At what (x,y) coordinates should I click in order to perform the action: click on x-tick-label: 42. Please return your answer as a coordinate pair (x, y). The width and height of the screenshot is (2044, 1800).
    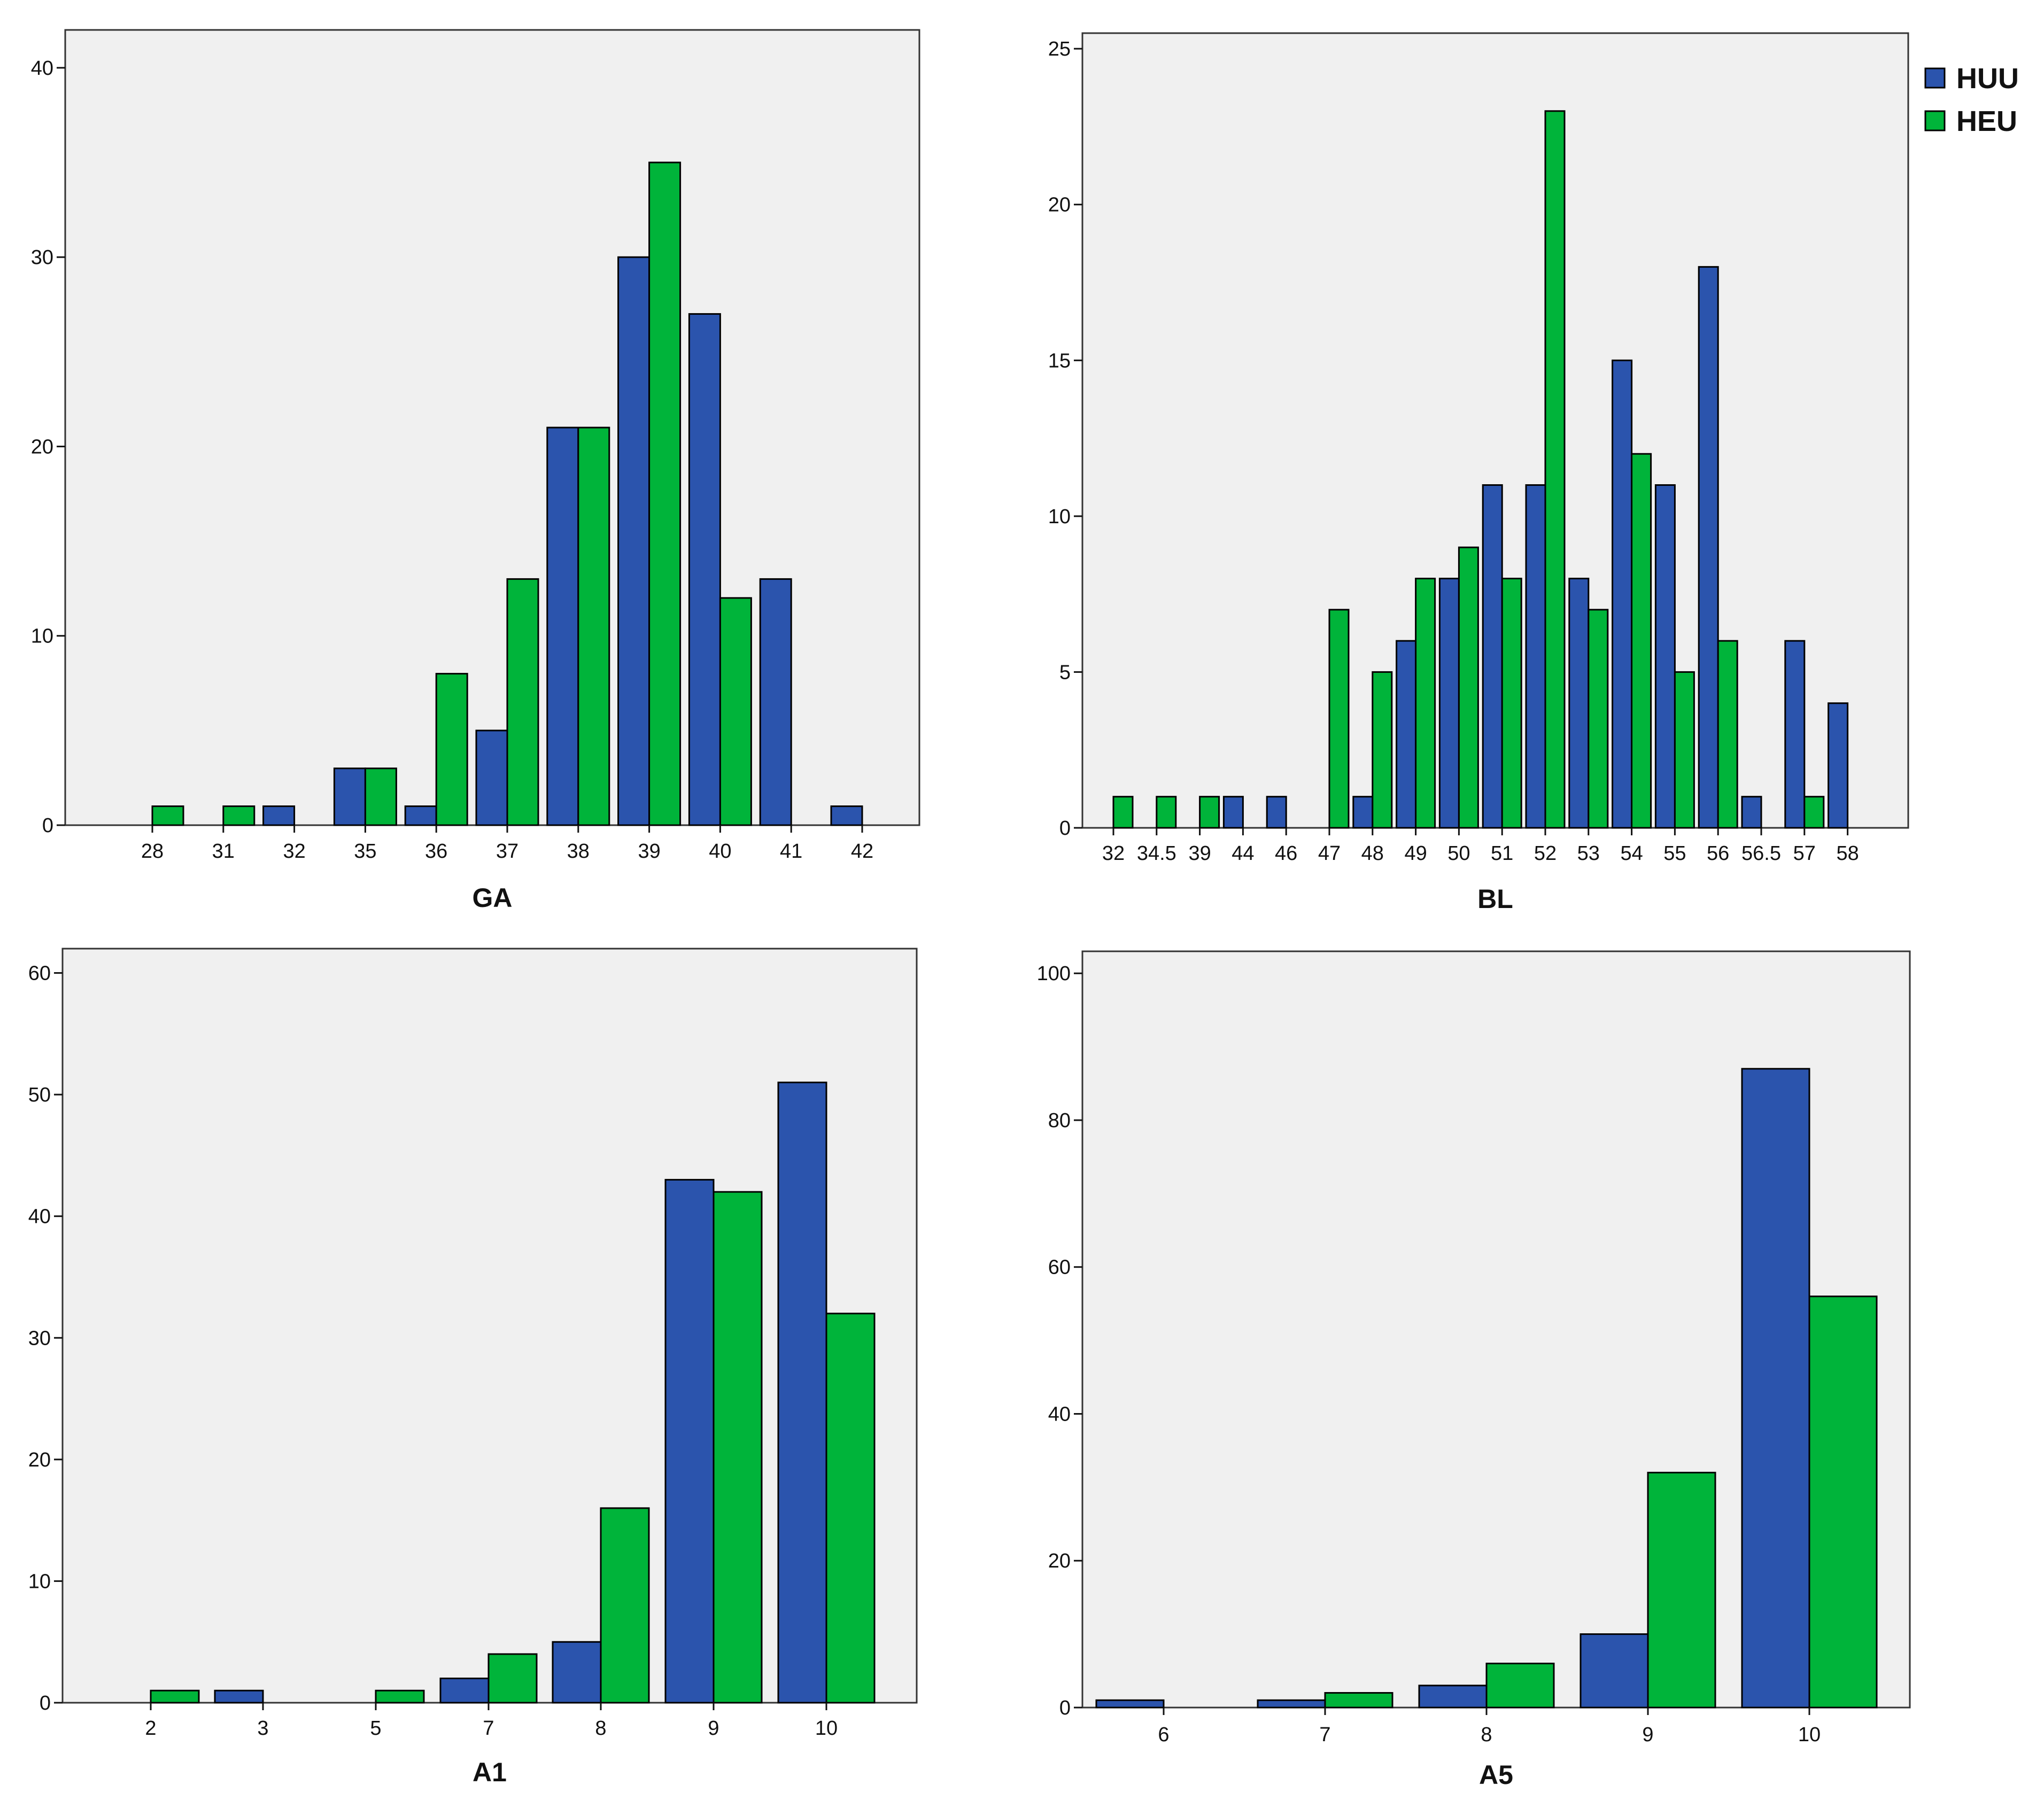
    Looking at the image, I should click on (862, 851).